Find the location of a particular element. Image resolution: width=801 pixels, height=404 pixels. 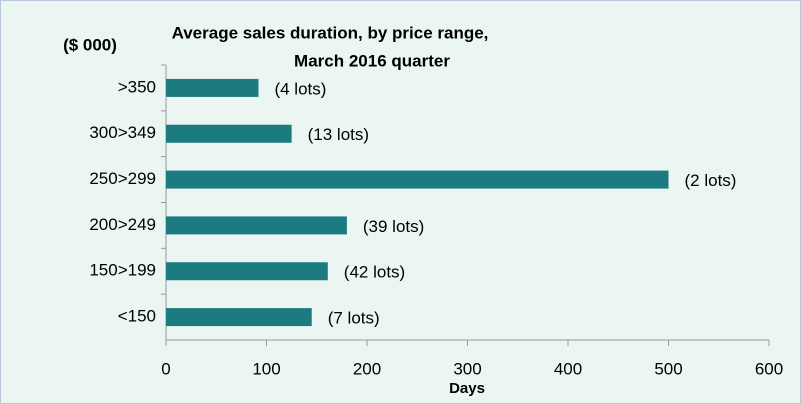

y-tick-label: <150 is located at coordinates (137, 316).